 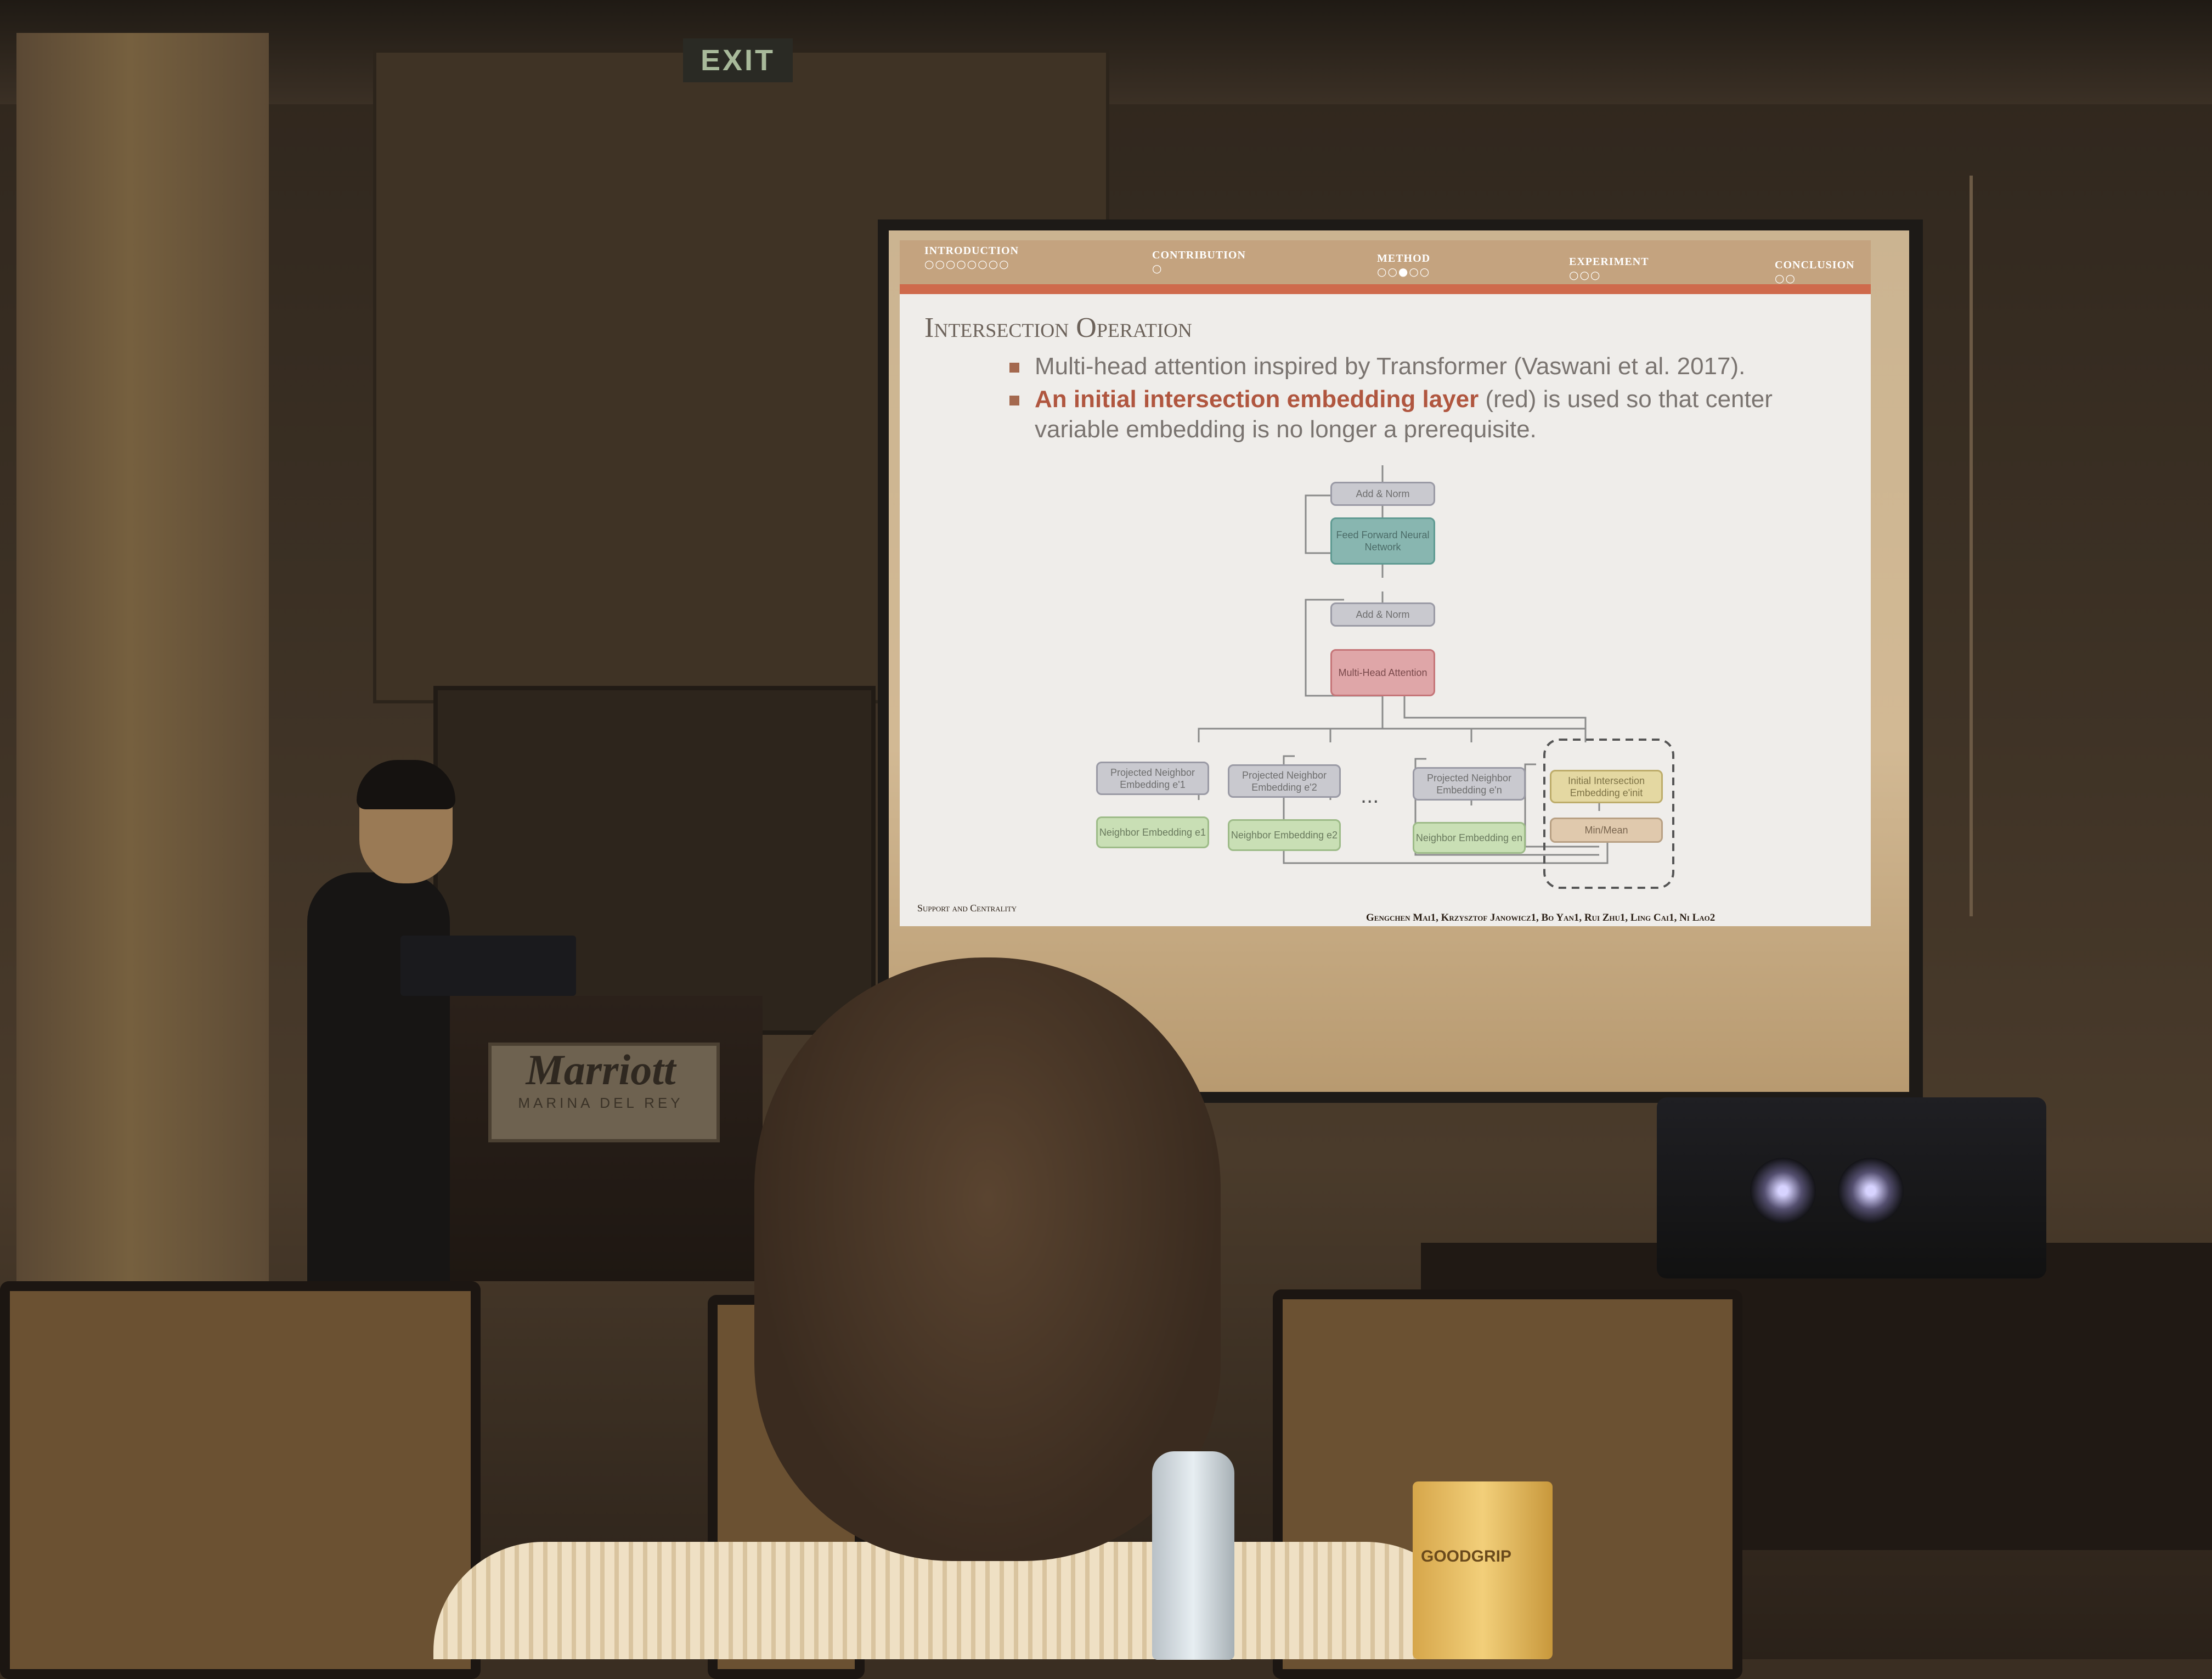 What do you see at coordinates (1284, 781) in the screenshot?
I see `projected-neighbor-box-2: Projected Neighbor Embedding e'2` at bounding box center [1284, 781].